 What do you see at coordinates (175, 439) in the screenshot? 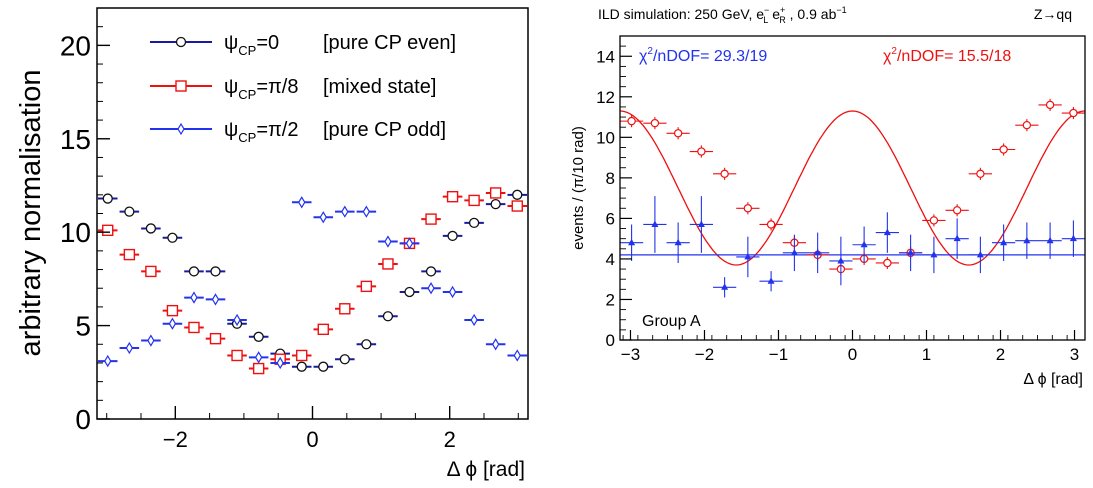
I see `left-x-tick-label: −2` at bounding box center [175, 439].